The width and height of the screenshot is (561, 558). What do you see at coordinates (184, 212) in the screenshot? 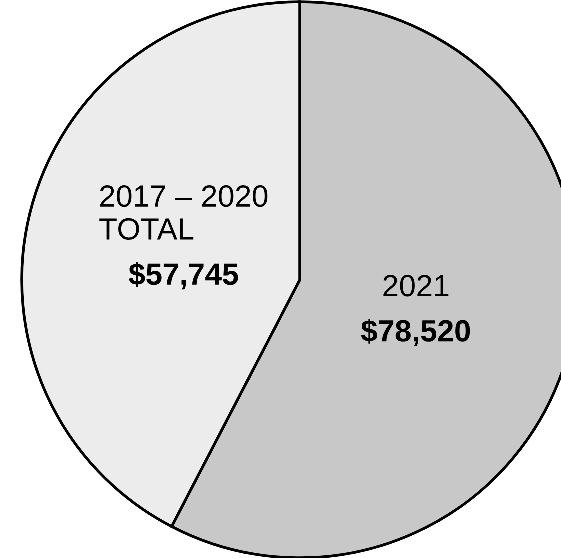
I see `slice-label: 2017 – 2020 TOTAL` at bounding box center [184, 212].